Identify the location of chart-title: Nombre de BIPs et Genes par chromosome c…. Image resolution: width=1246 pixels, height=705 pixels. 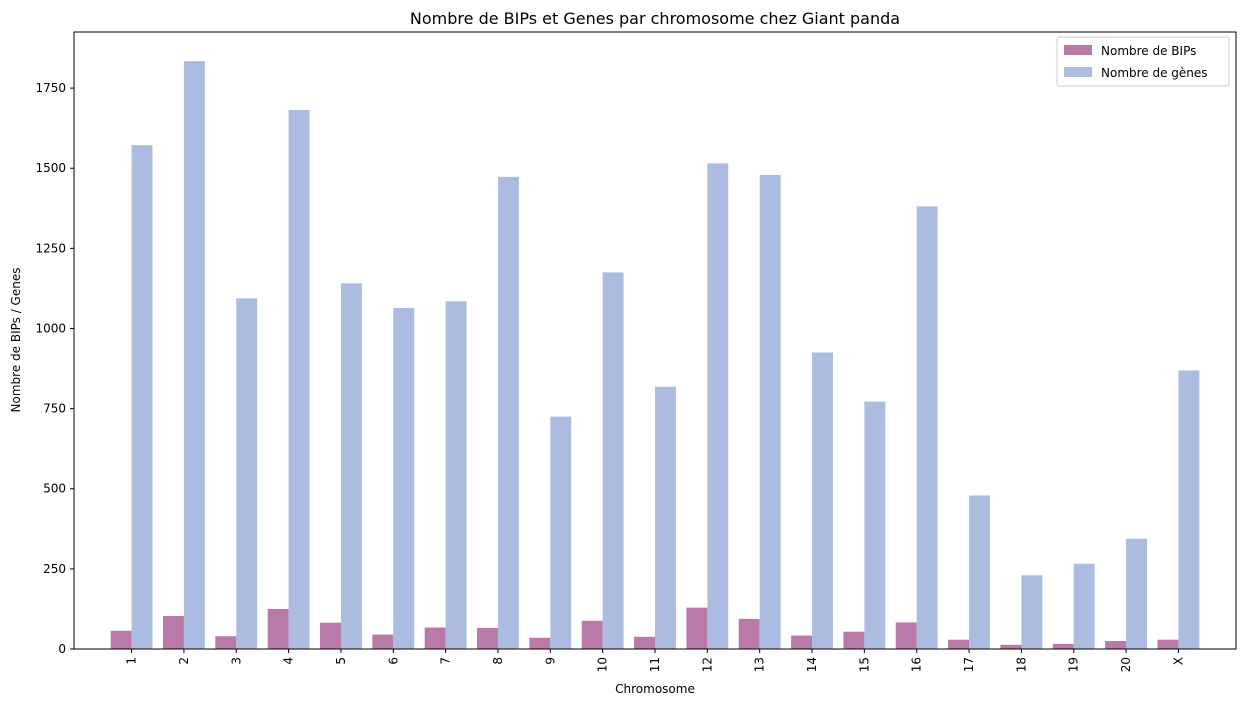
(655, 18).